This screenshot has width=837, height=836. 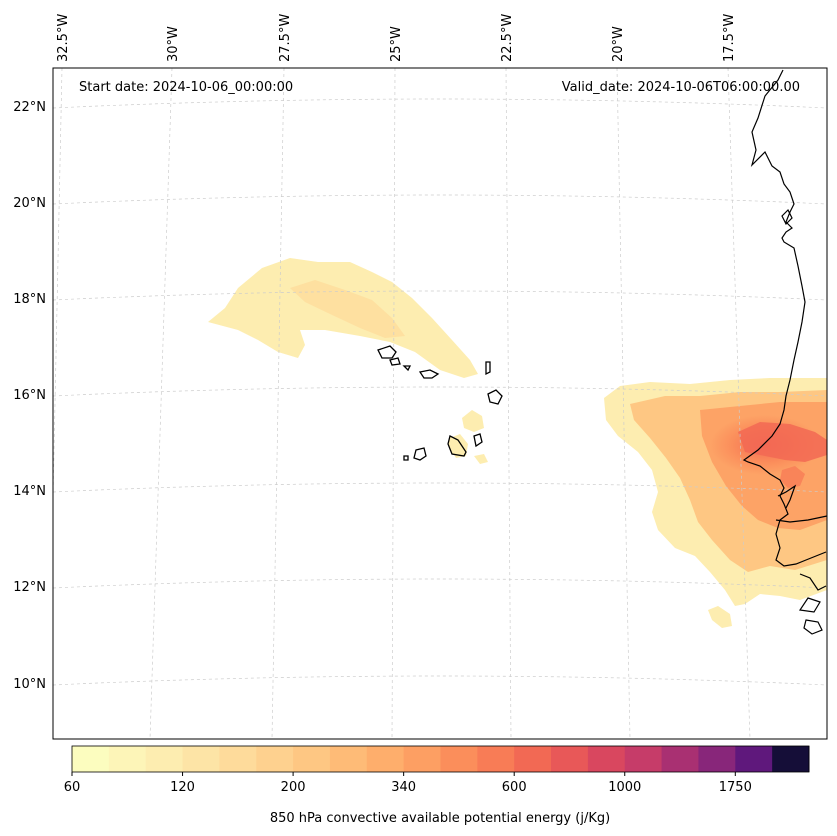 I want to click on island-fogo, so click(x=420, y=454).